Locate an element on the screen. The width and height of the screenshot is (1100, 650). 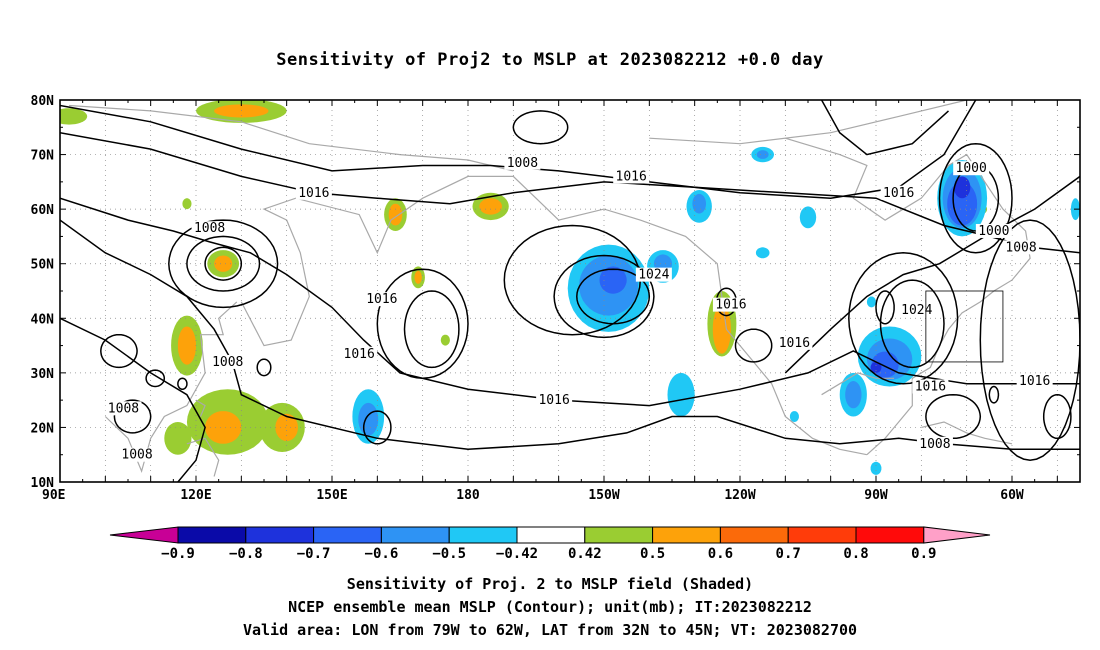
isobar-label-18: 1008 is located at coordinates (123, 408).